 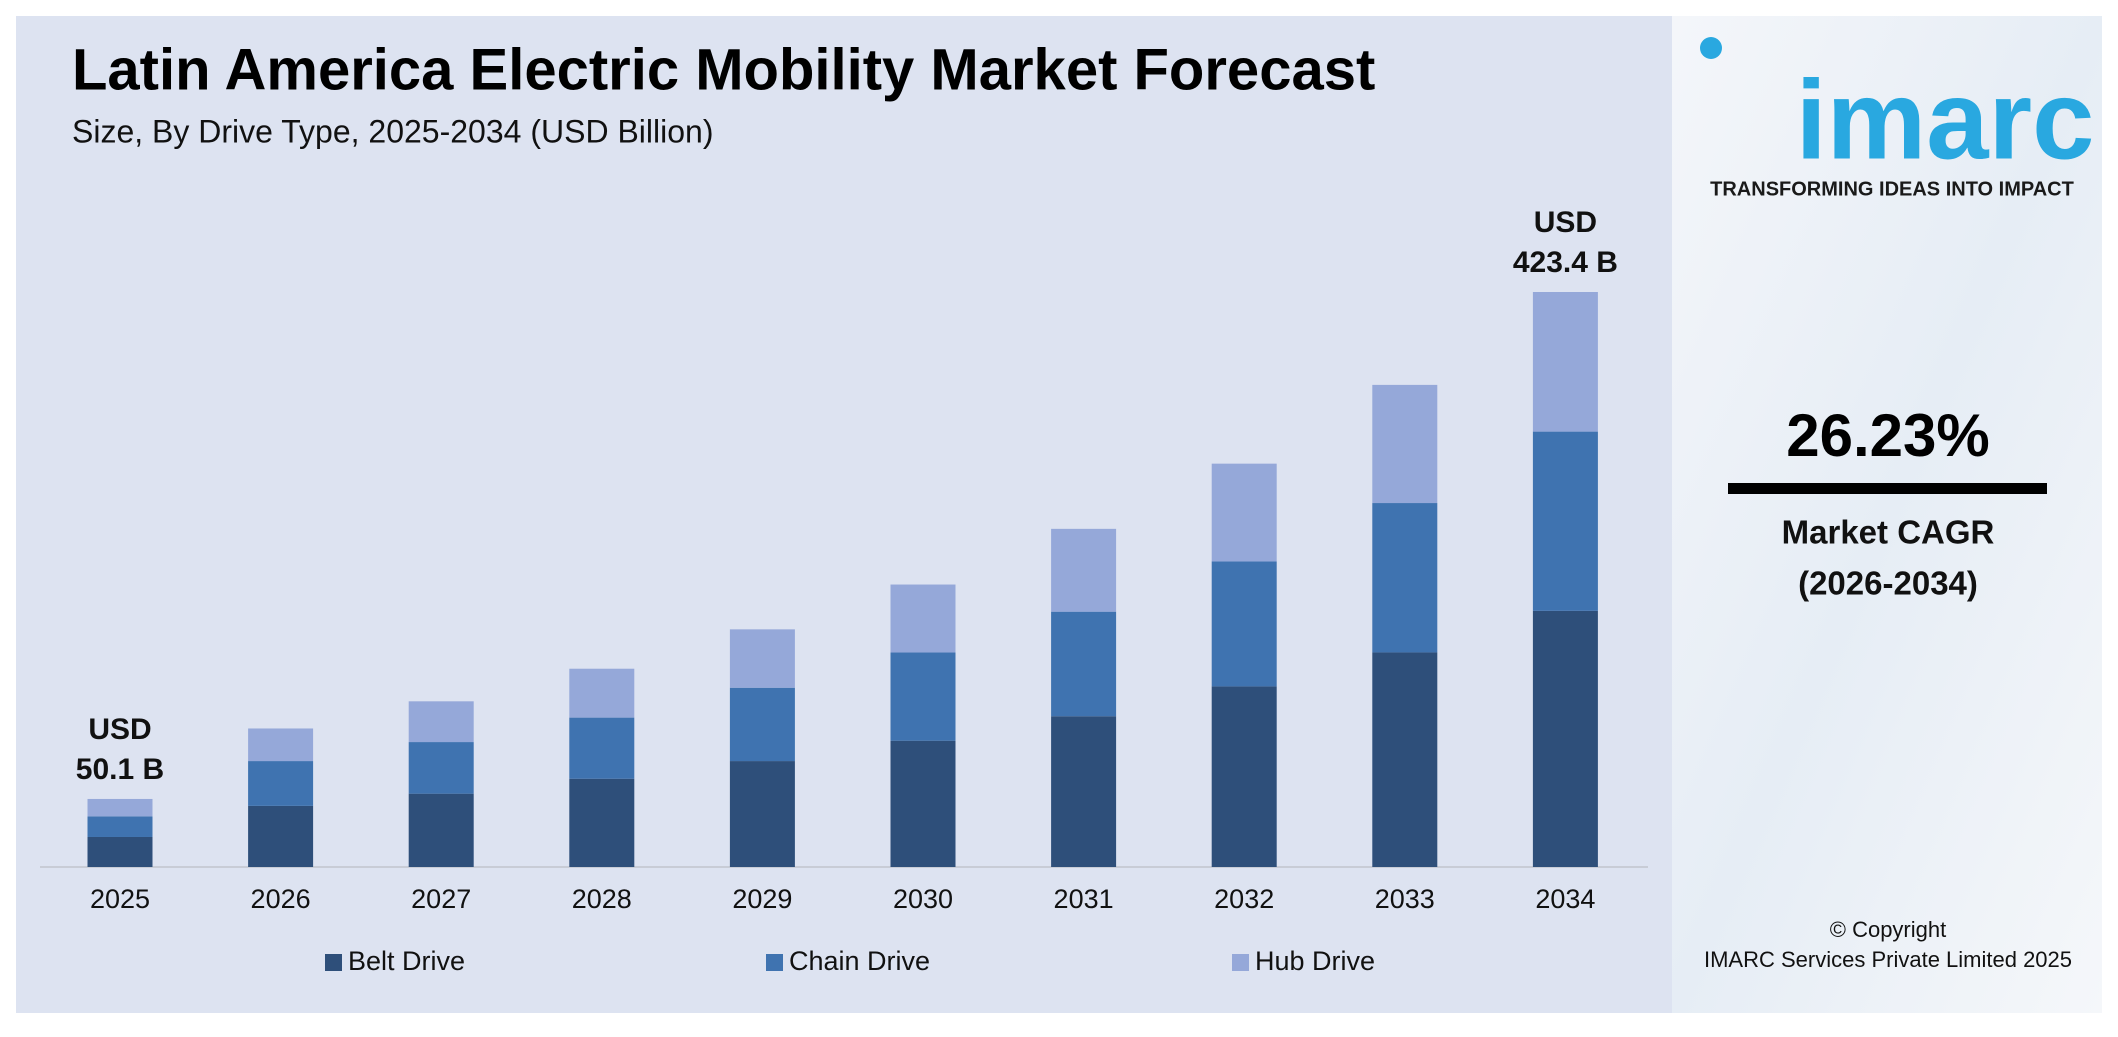 I want to click on copyright-holder: IMARC Services Private Limited 2025, so click(x=1888, y=959).